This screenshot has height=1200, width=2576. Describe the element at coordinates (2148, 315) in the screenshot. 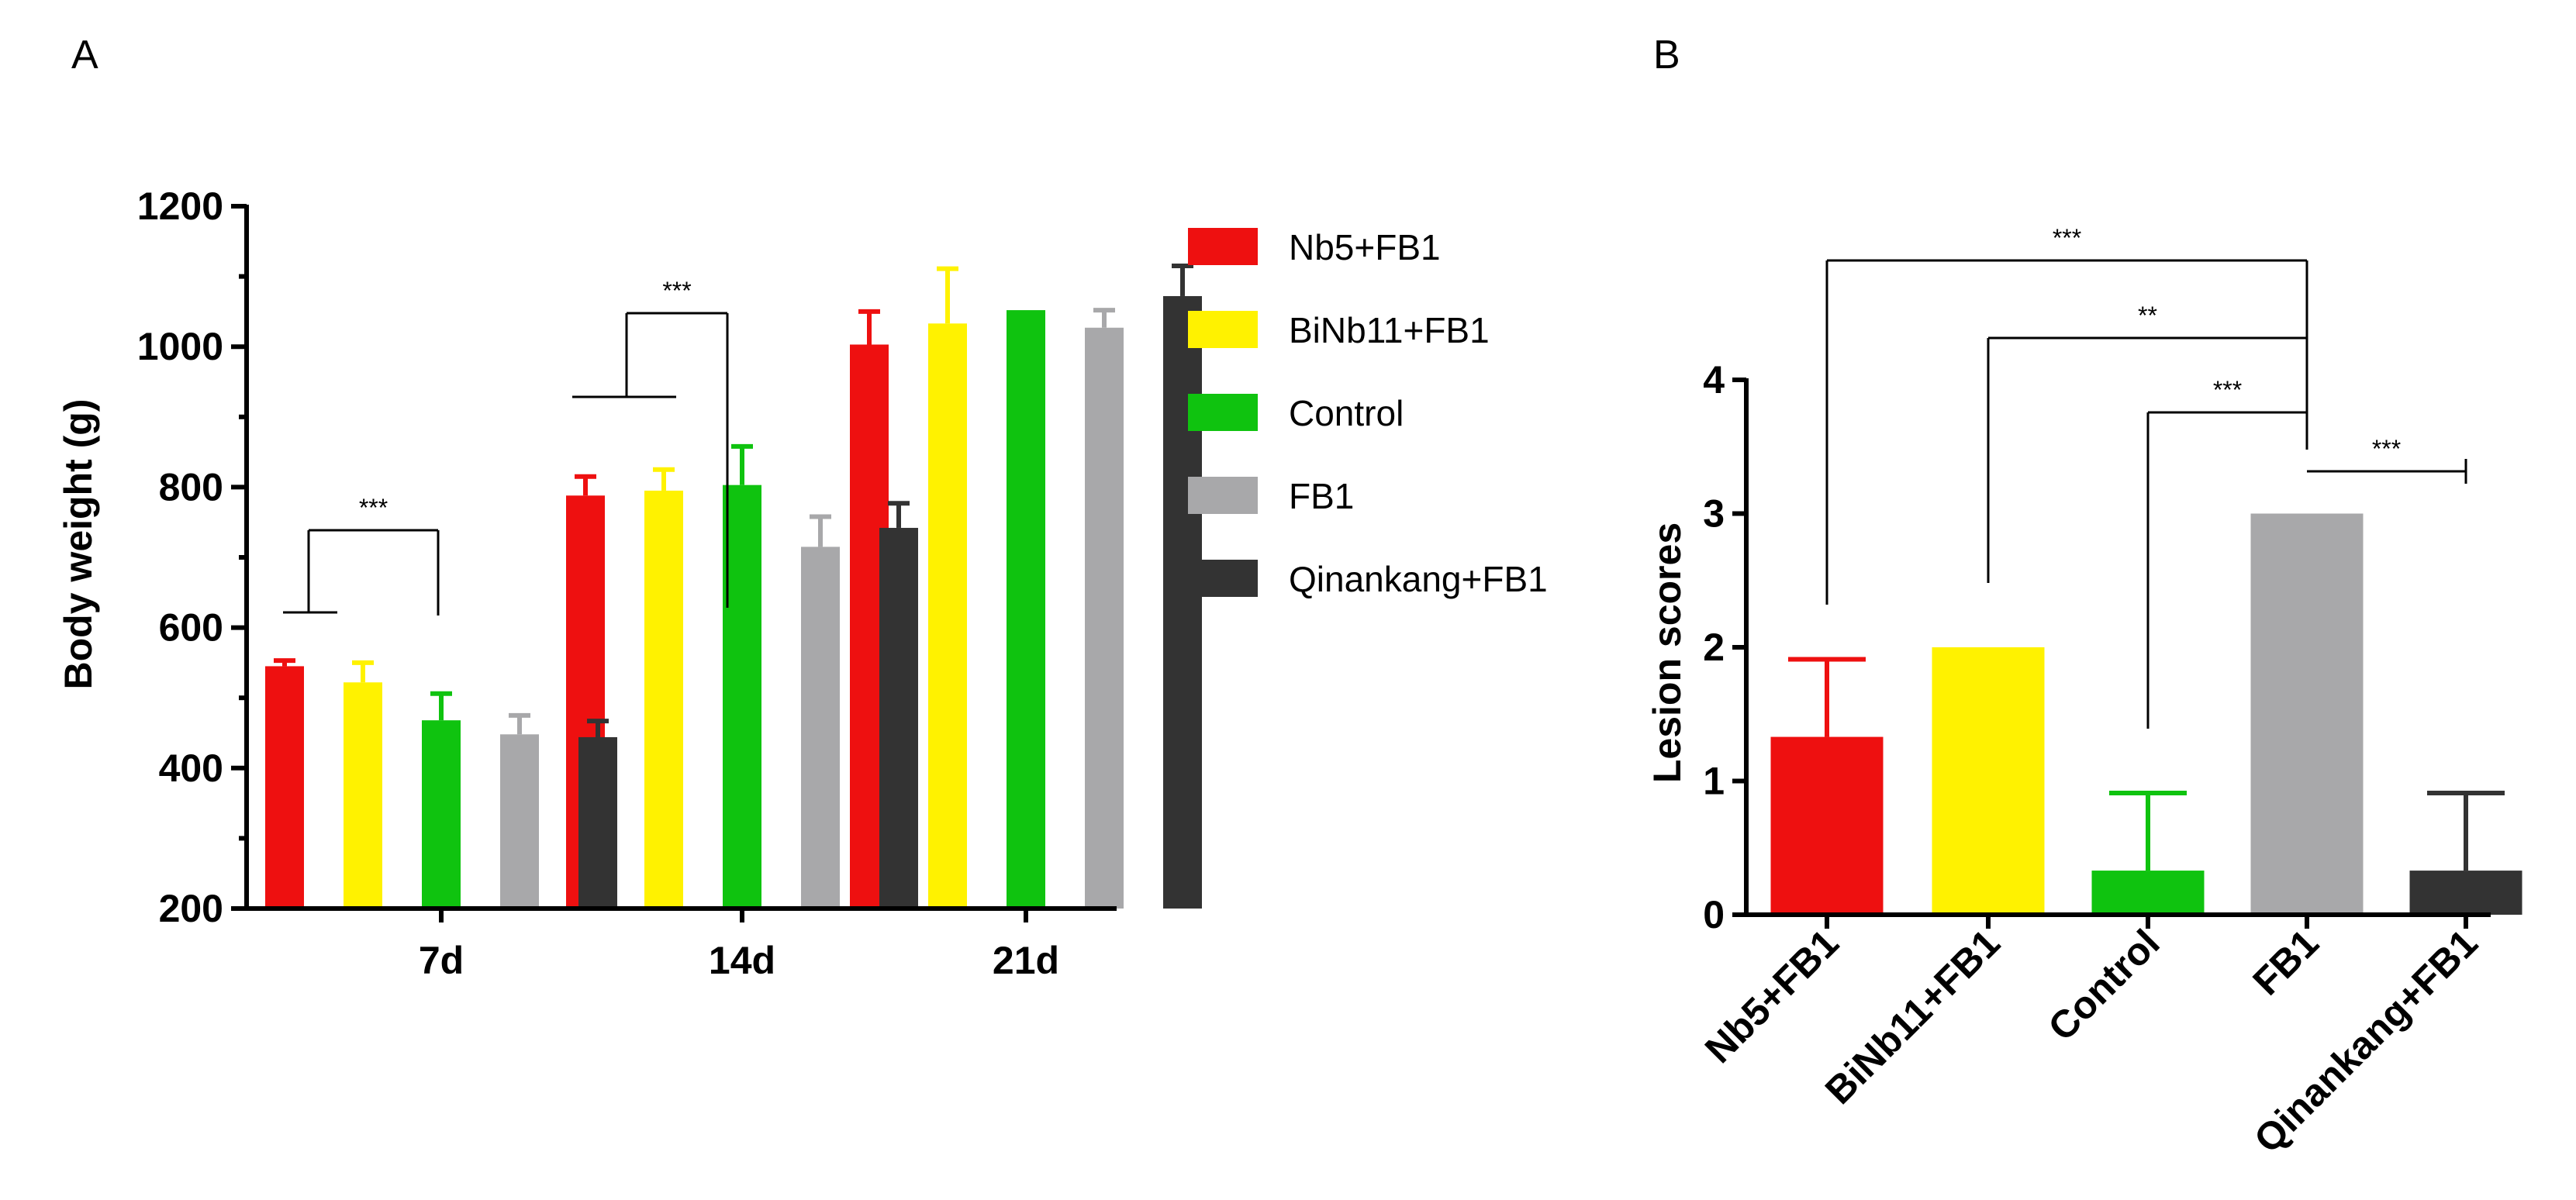

I see `sig-label-binb11-fb1-vs-fb1: **` at that location.